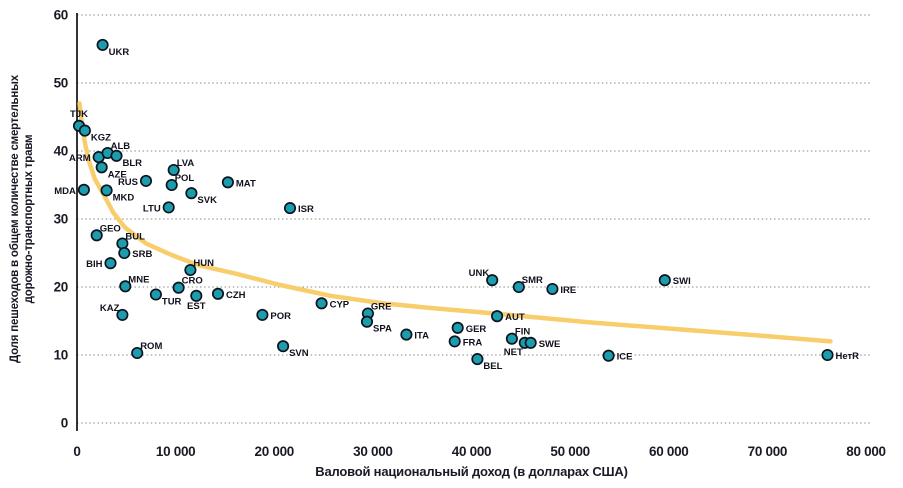 The height and width of the screenshot is (488, 903). Describe the element at coordinates (280, 316) in the screenshot. I see `point-label-POR: POR` at that location.